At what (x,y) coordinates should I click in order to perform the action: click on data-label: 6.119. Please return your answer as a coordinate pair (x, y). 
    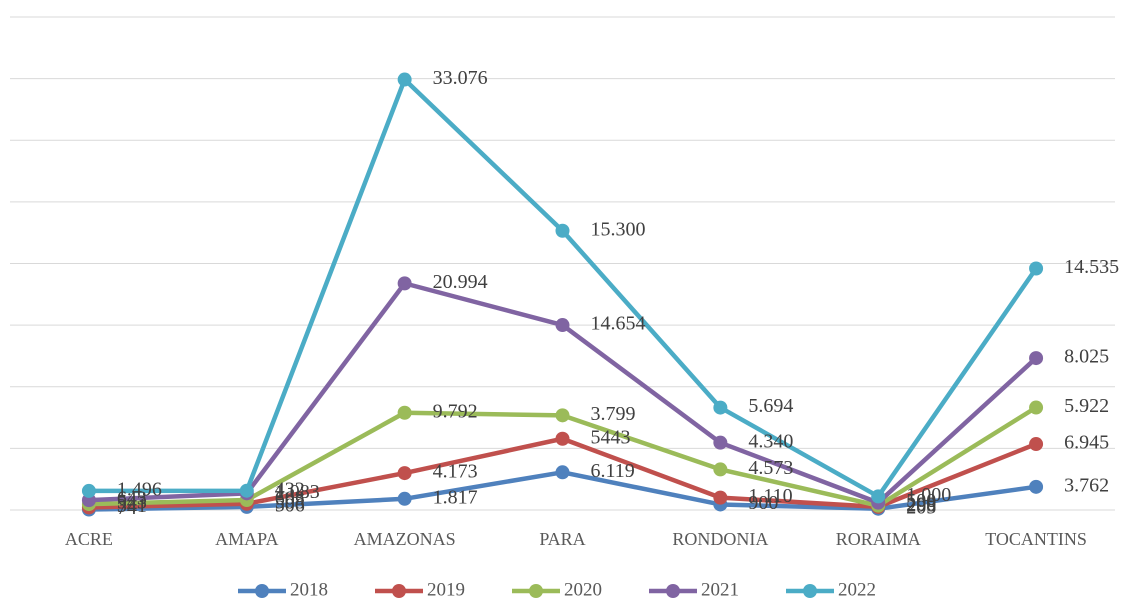
    Looking at the image, I should click on (613, 471).